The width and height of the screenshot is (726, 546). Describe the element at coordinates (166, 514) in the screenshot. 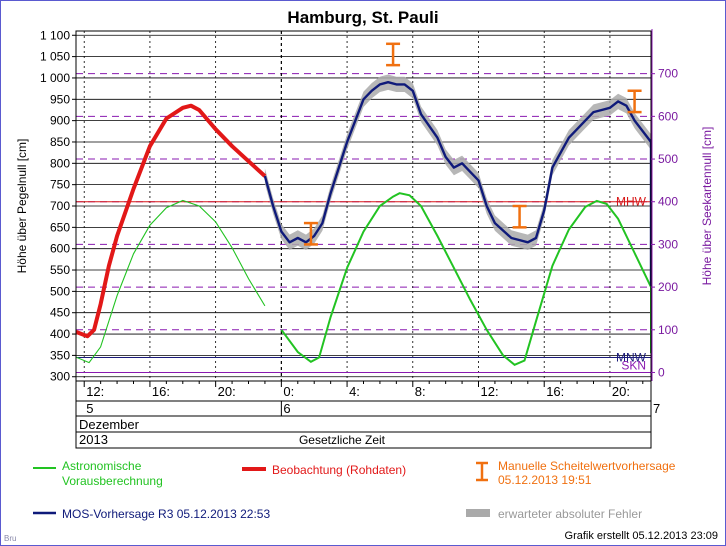

I see `legend-label-mos: MOS-Vorhersage R3 05.12.2013 22:53` at that location.